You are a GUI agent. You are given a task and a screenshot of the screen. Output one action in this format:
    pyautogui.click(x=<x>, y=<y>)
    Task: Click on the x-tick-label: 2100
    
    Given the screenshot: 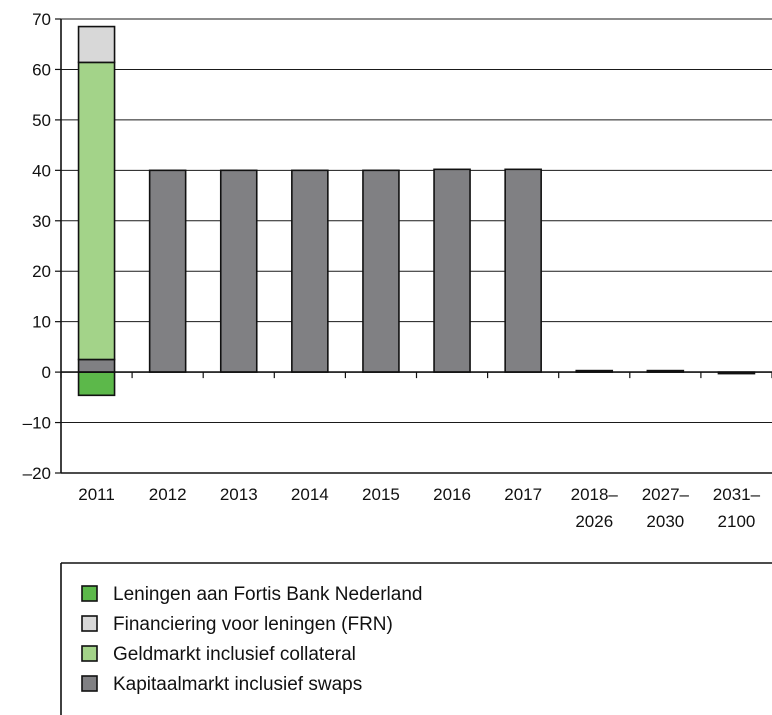 What is the action you would take?
    pyautogui.click(x=737, y=521)
    